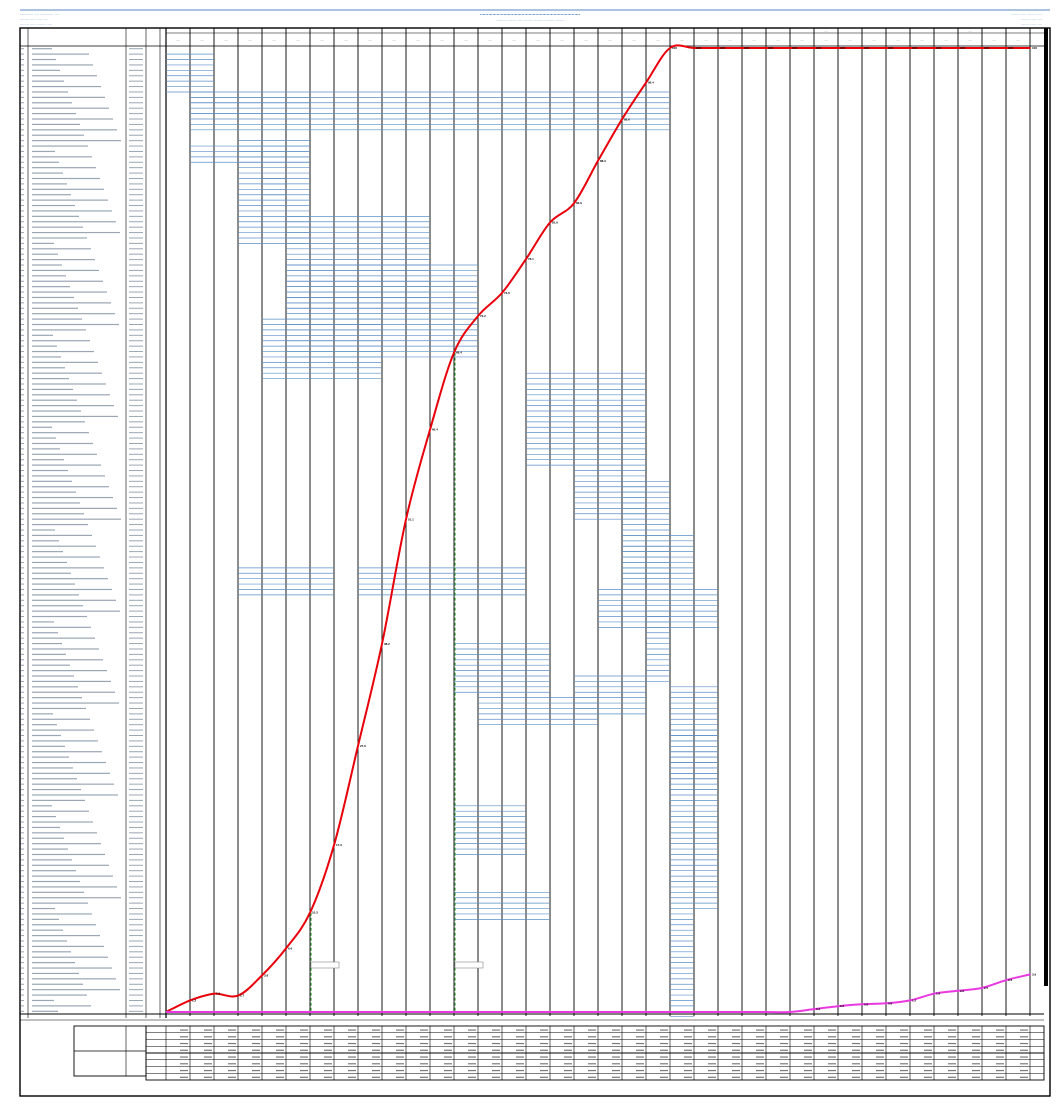 The width and height of the screenshot is (1056, 1110). I want to click on data-label-plan: 38.2, so click(387, 644).